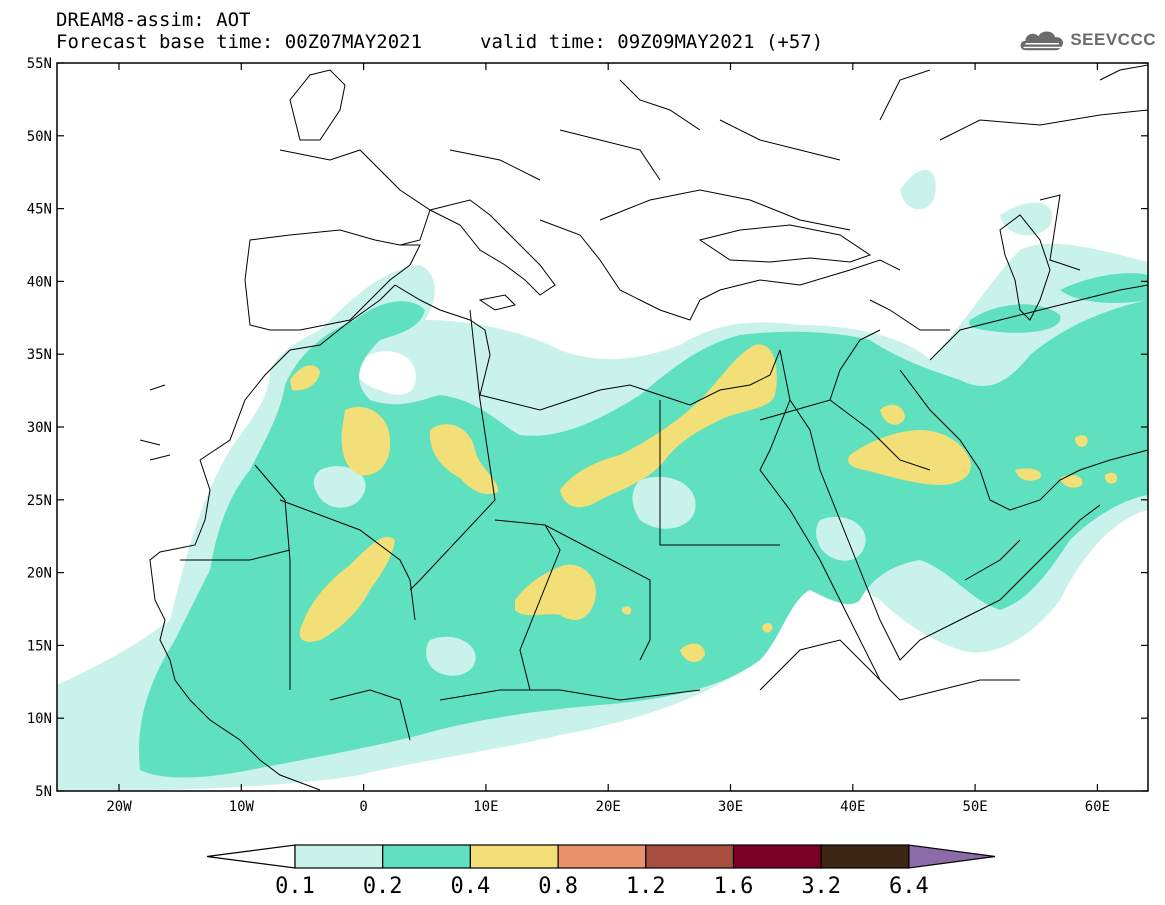  What do you see at coordinates (363, 807) in the screenshot?
I see `lon-tick-label: 0` at bounding box center [363, 807].